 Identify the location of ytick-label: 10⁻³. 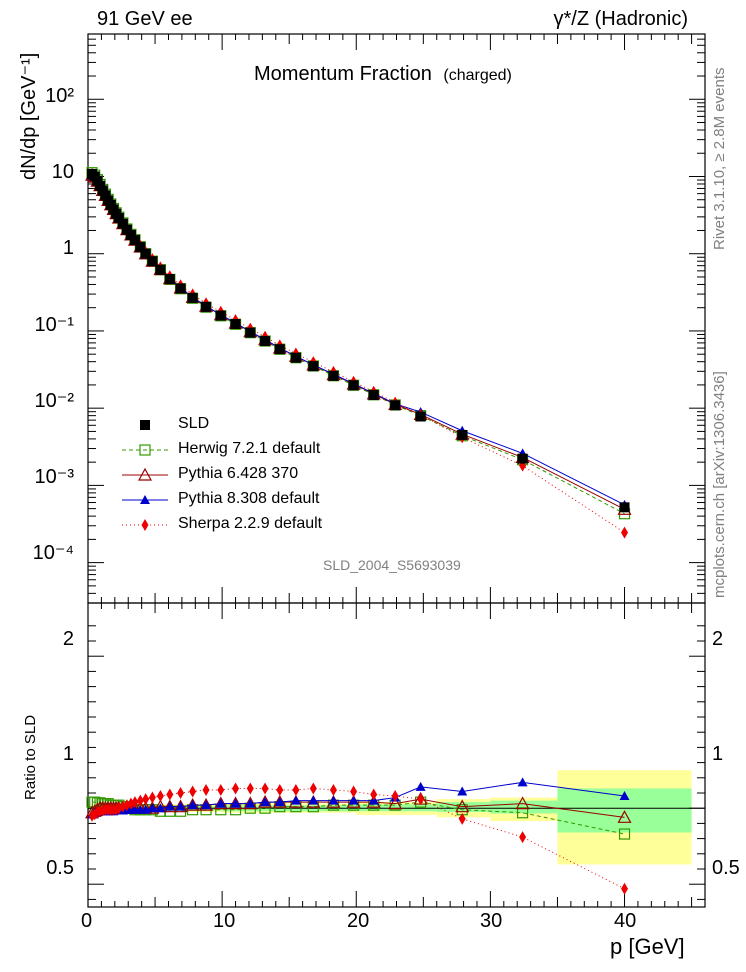
(54, 477).